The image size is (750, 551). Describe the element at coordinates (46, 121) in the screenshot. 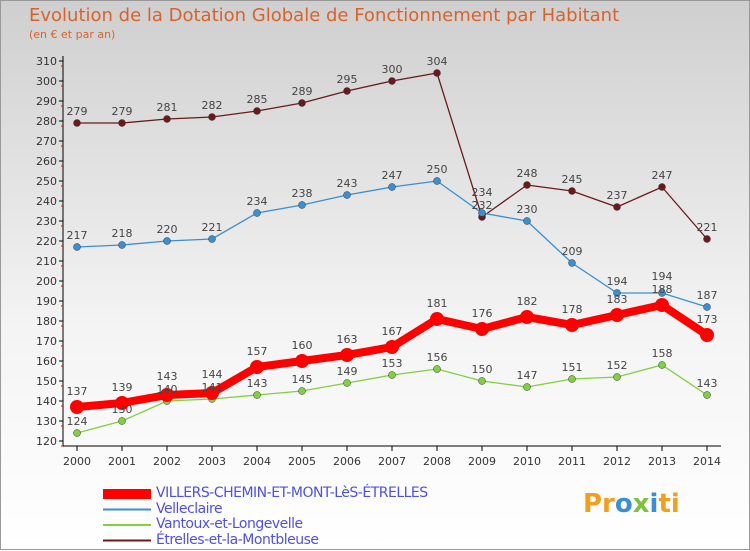

I see `y-tick-label: 280` at that location.